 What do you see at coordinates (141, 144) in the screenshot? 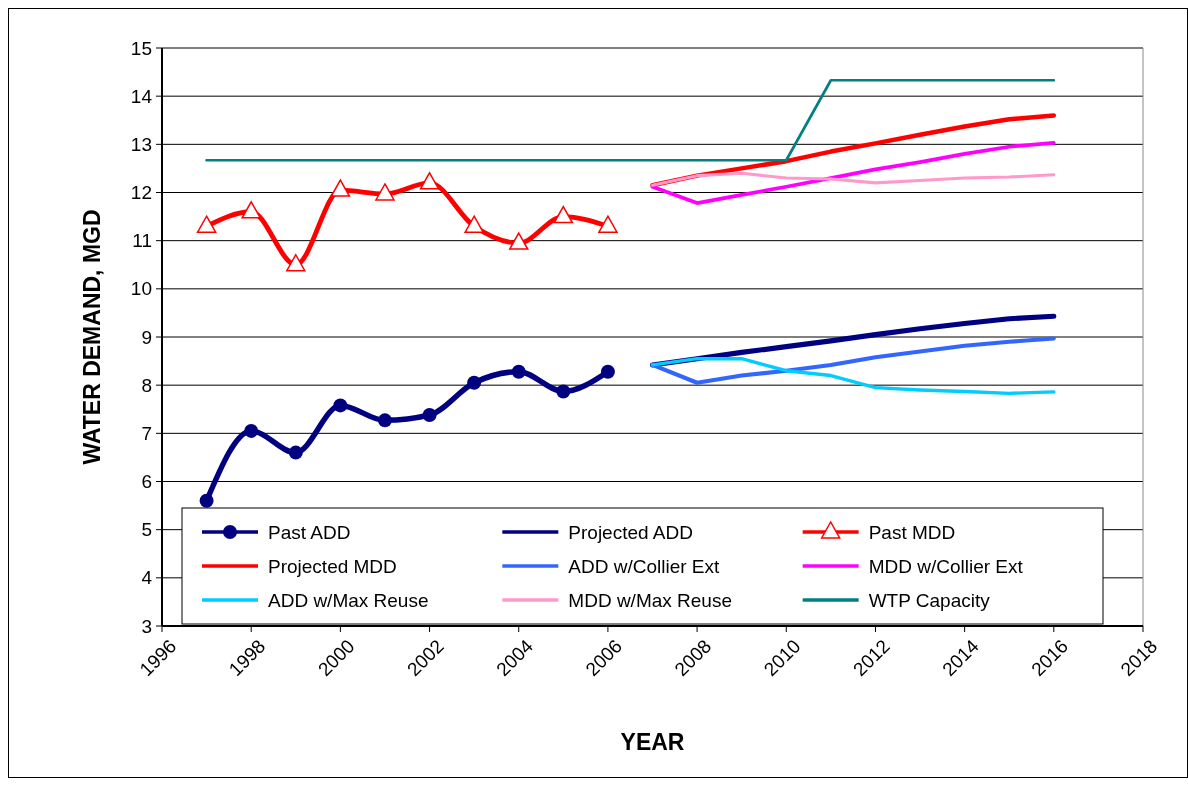
I see `y-tick-label: 13` at bounding box center [141, 144].